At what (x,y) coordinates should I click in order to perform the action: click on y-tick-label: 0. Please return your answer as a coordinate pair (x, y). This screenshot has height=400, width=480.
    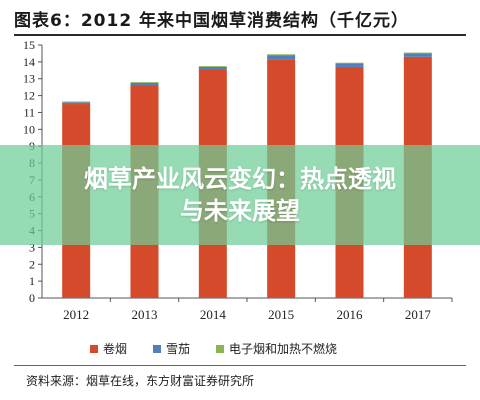
    Looking at the image, I should click on (32, 298).